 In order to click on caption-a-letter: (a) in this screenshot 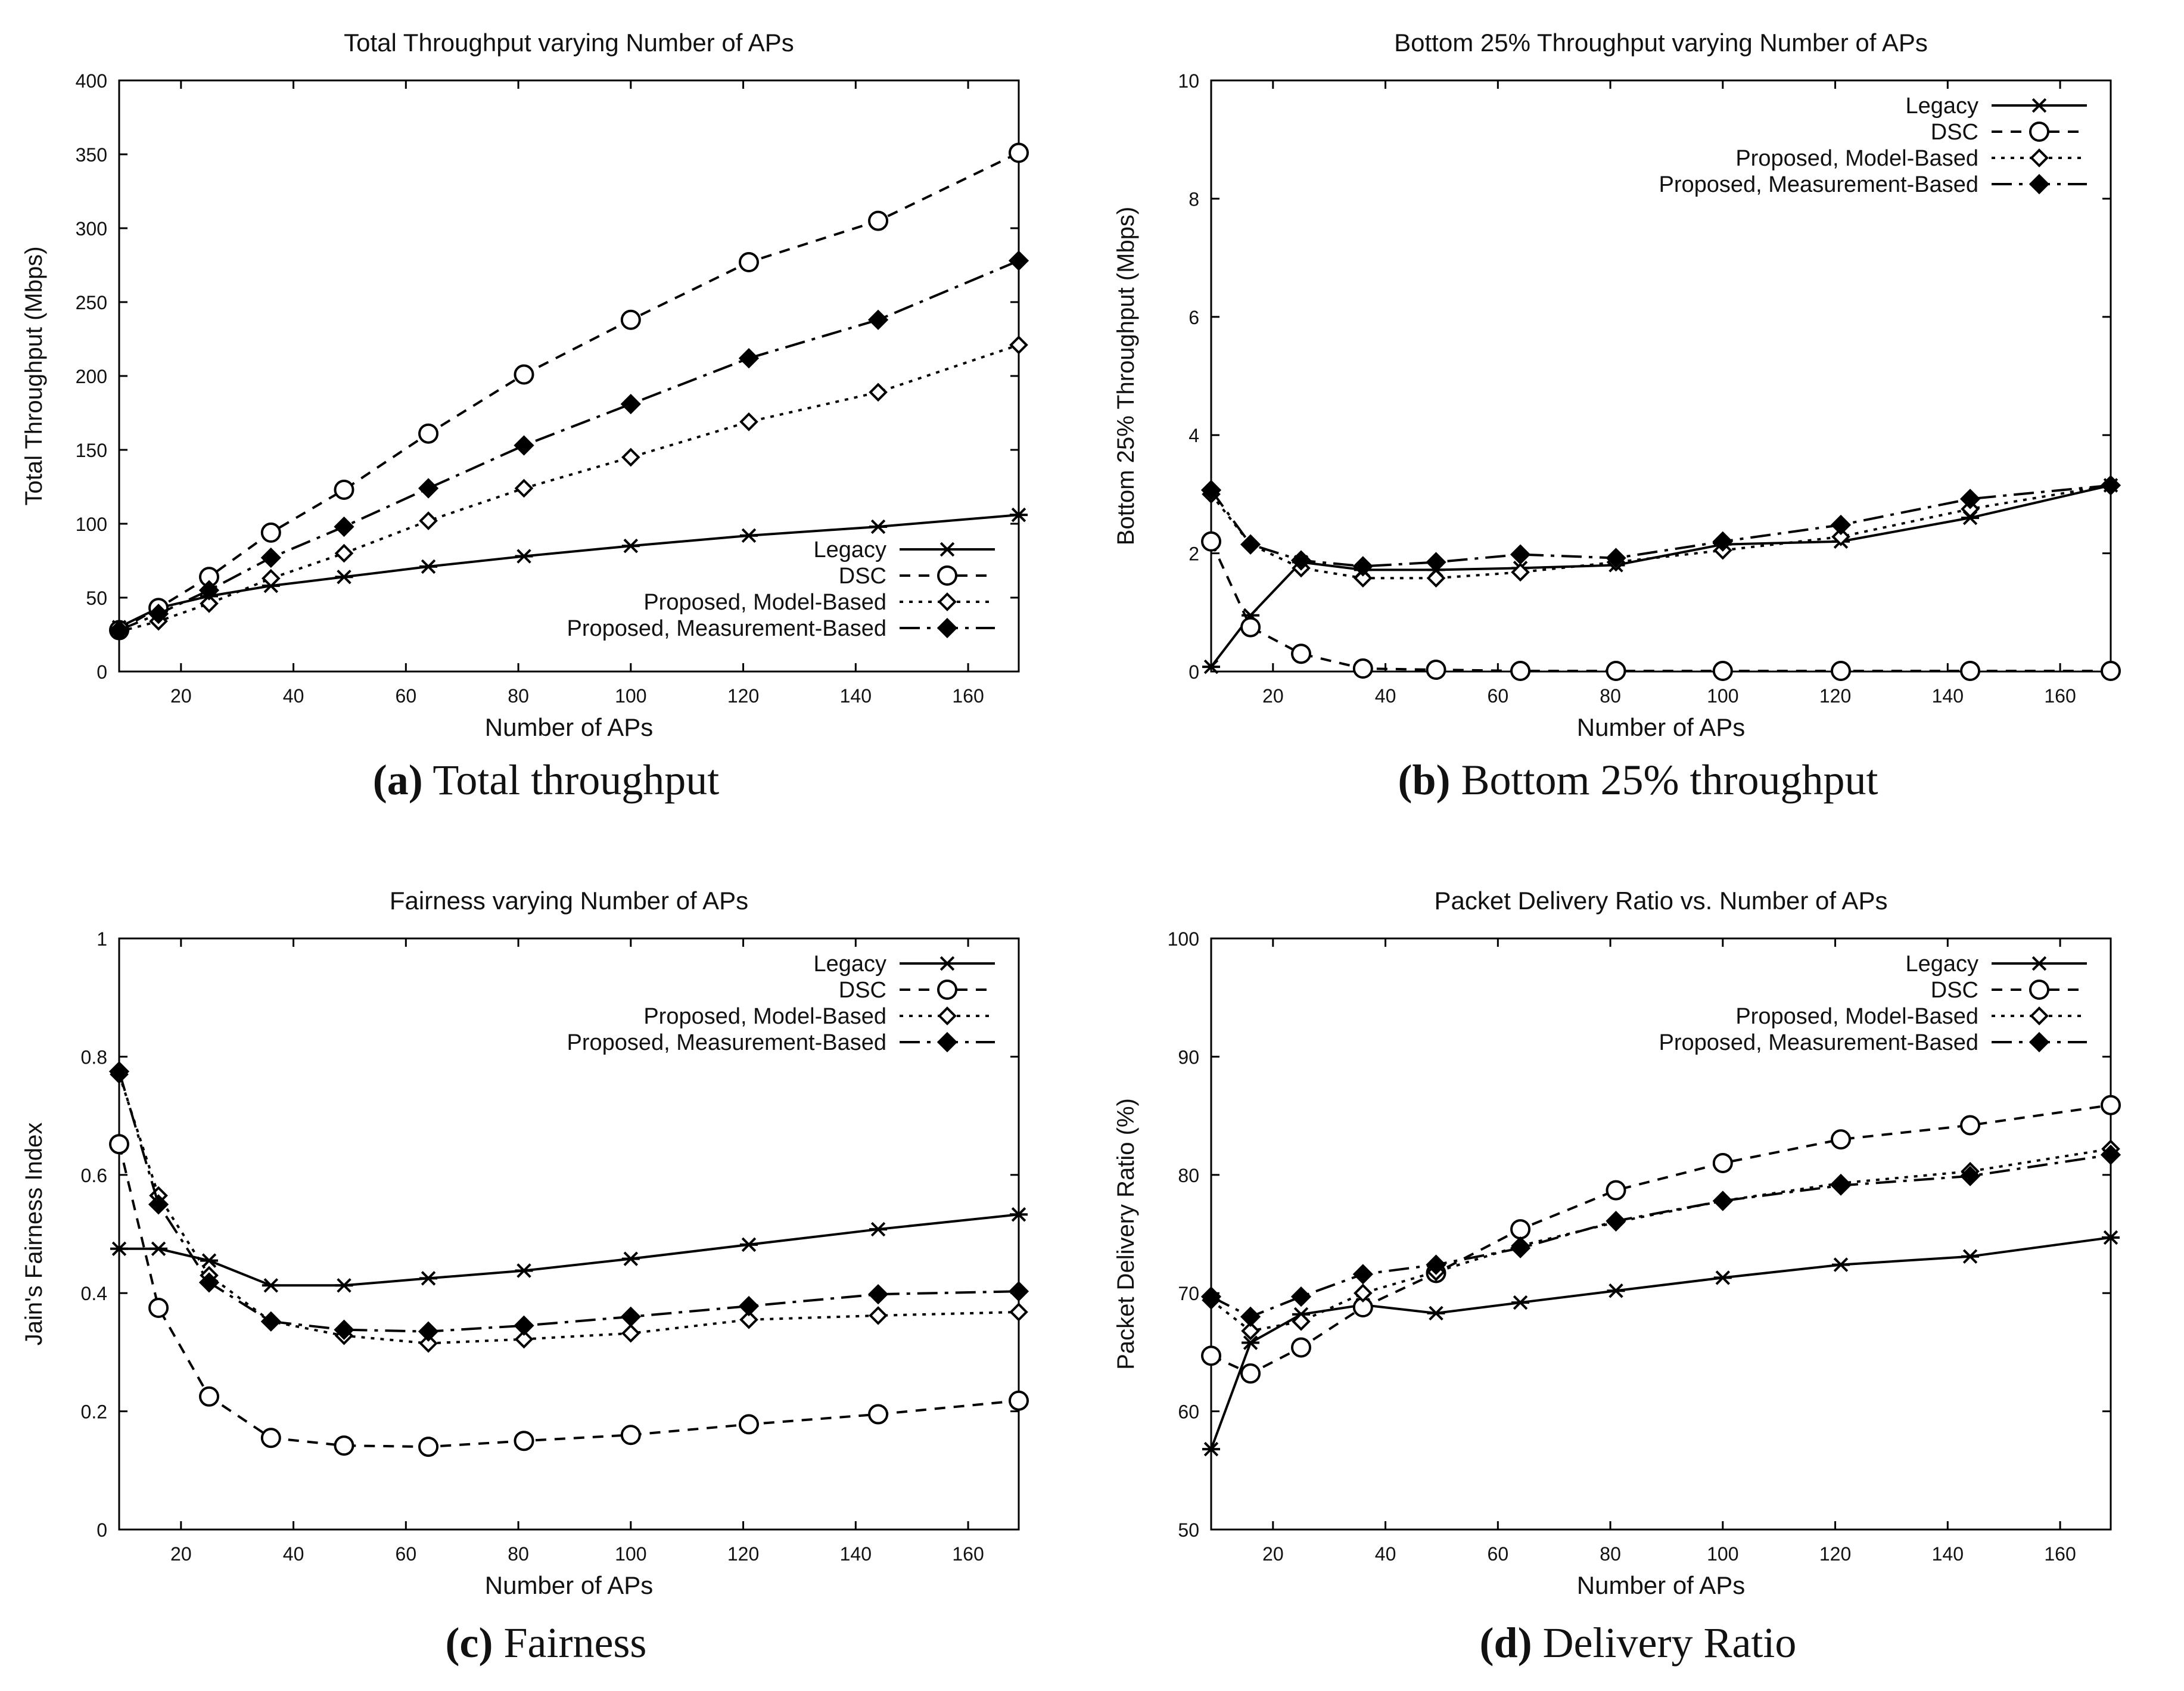, I will do `click(397, 780)`.